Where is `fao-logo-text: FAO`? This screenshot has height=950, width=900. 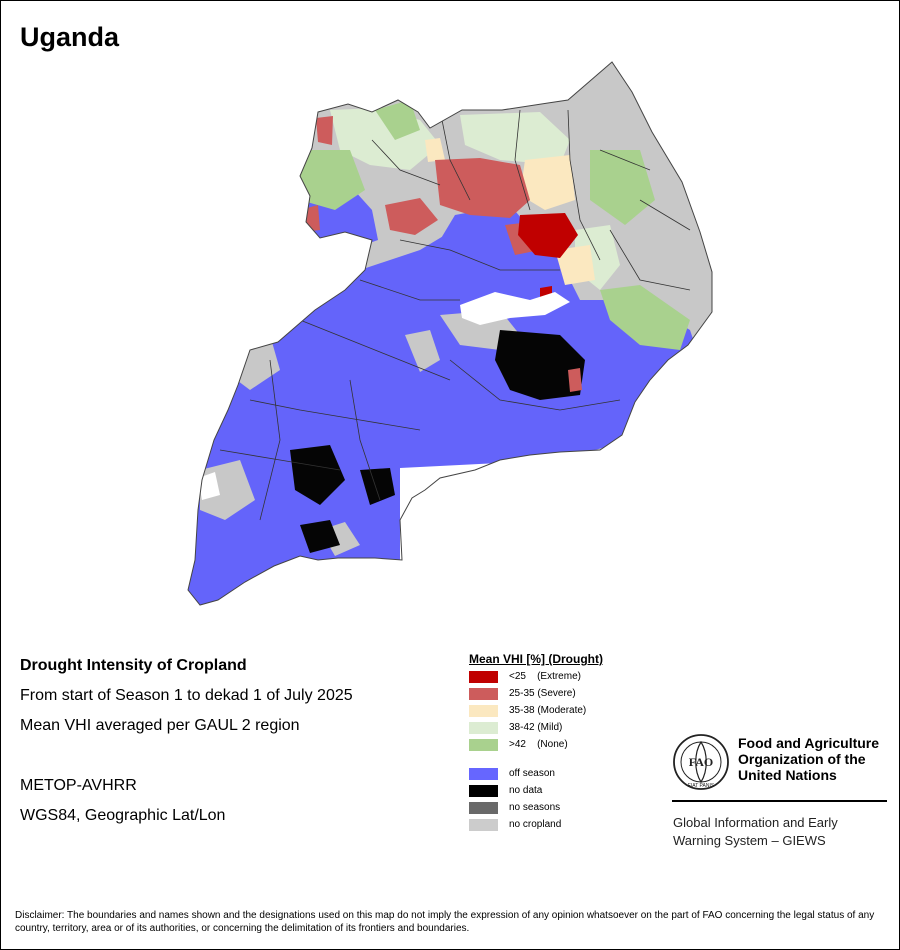
fao-logo-text: FAO is located at coordinates (701, 762).